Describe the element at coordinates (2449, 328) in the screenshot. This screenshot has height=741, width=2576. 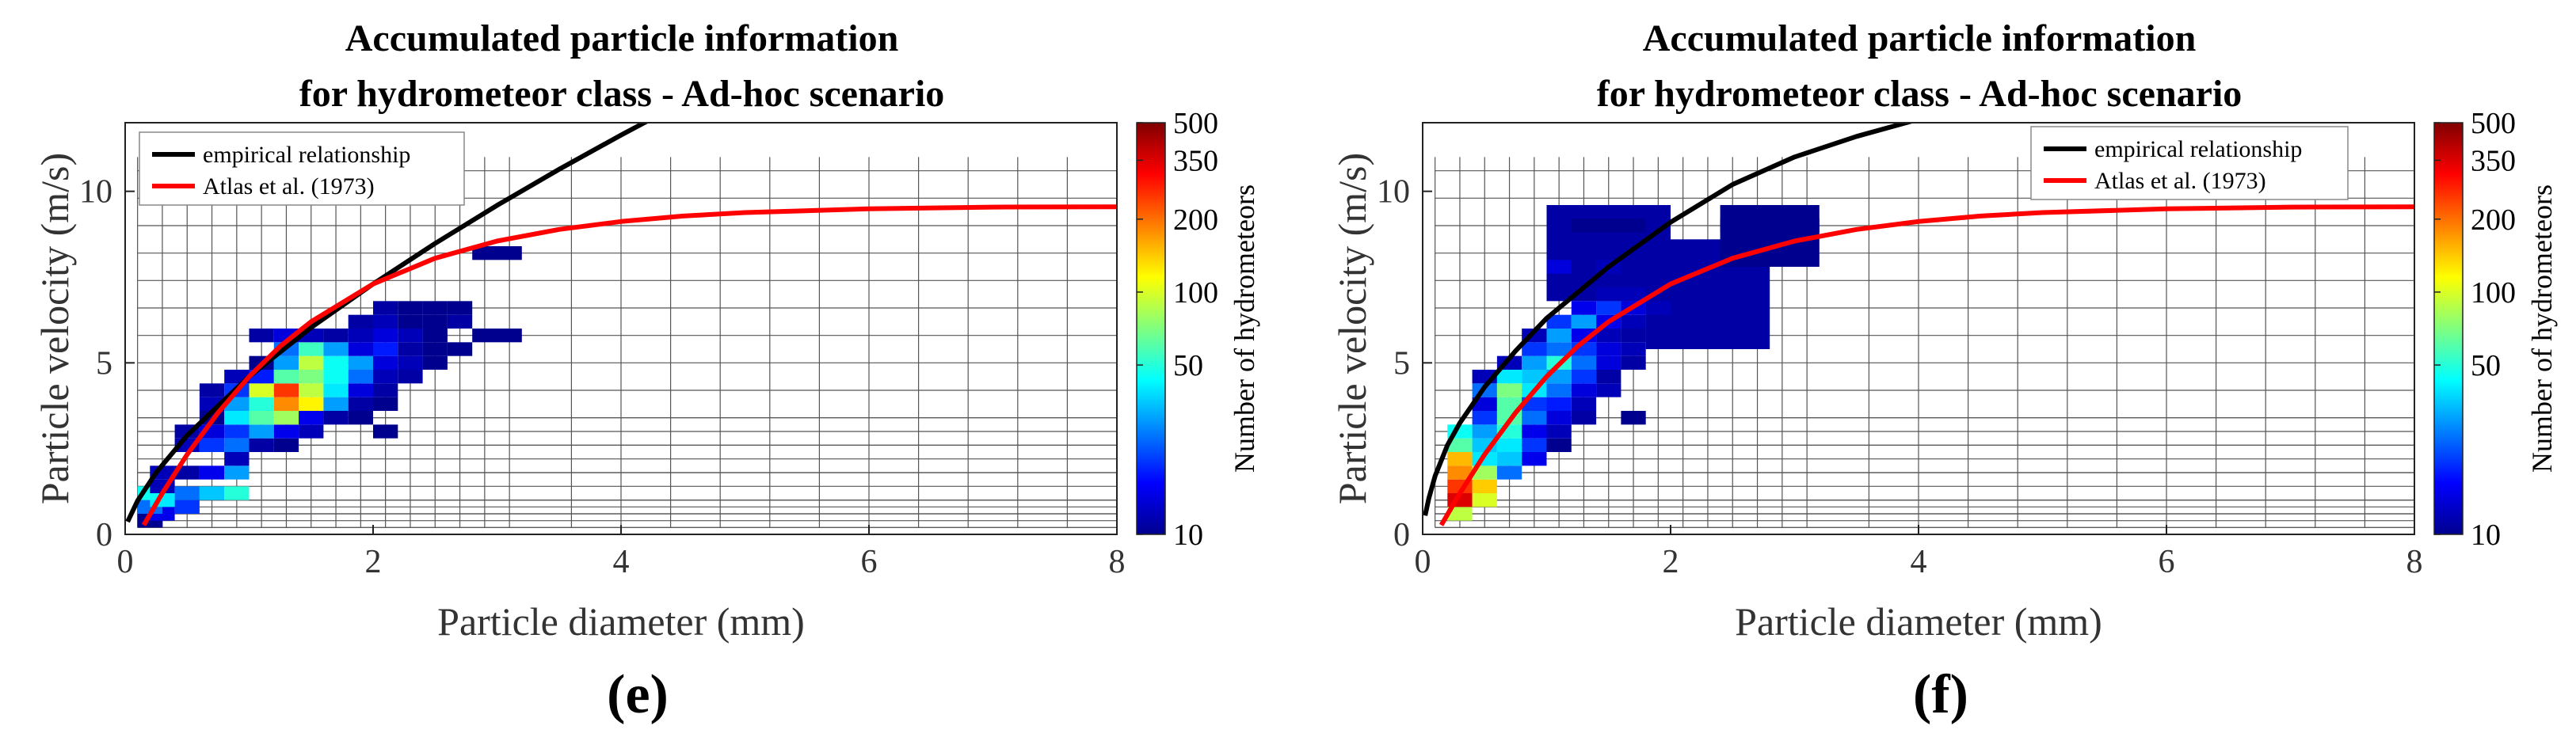
I see `colorbar` at that location.